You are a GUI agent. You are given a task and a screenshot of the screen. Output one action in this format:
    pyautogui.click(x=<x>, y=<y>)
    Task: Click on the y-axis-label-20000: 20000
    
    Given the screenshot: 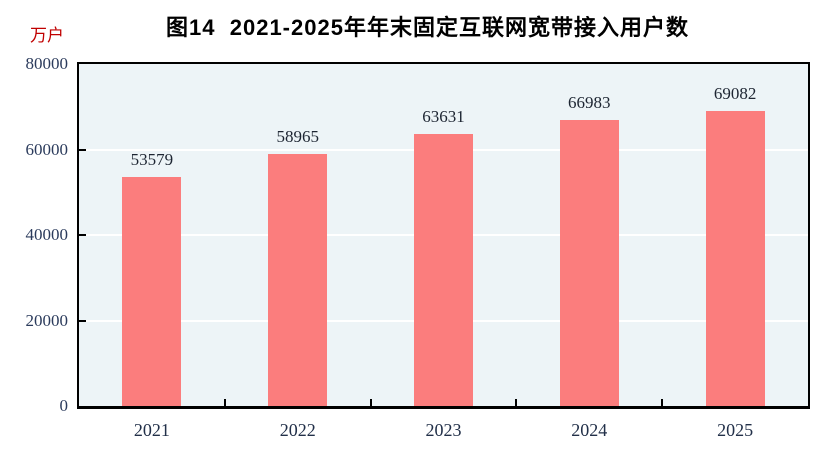 What is the action you would take?
    pyautogui.click(x=47, y=320)
    